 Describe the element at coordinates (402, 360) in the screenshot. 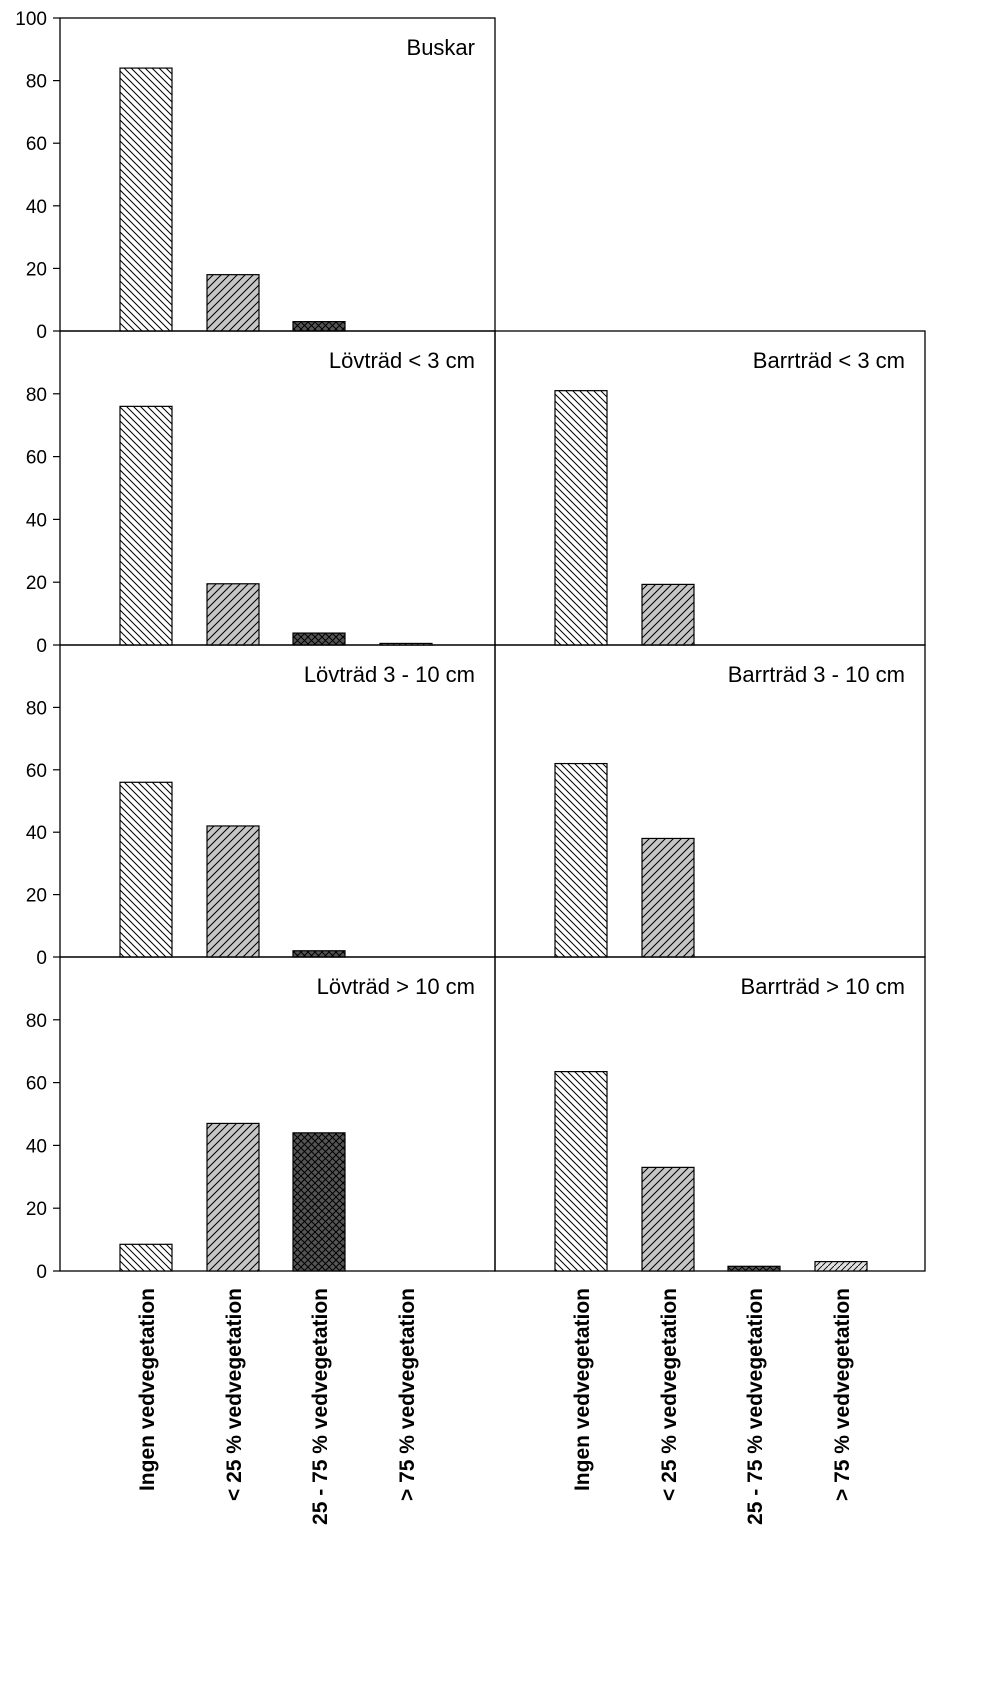

I see `panel-title: Lövträd < 3 cm` at that location.